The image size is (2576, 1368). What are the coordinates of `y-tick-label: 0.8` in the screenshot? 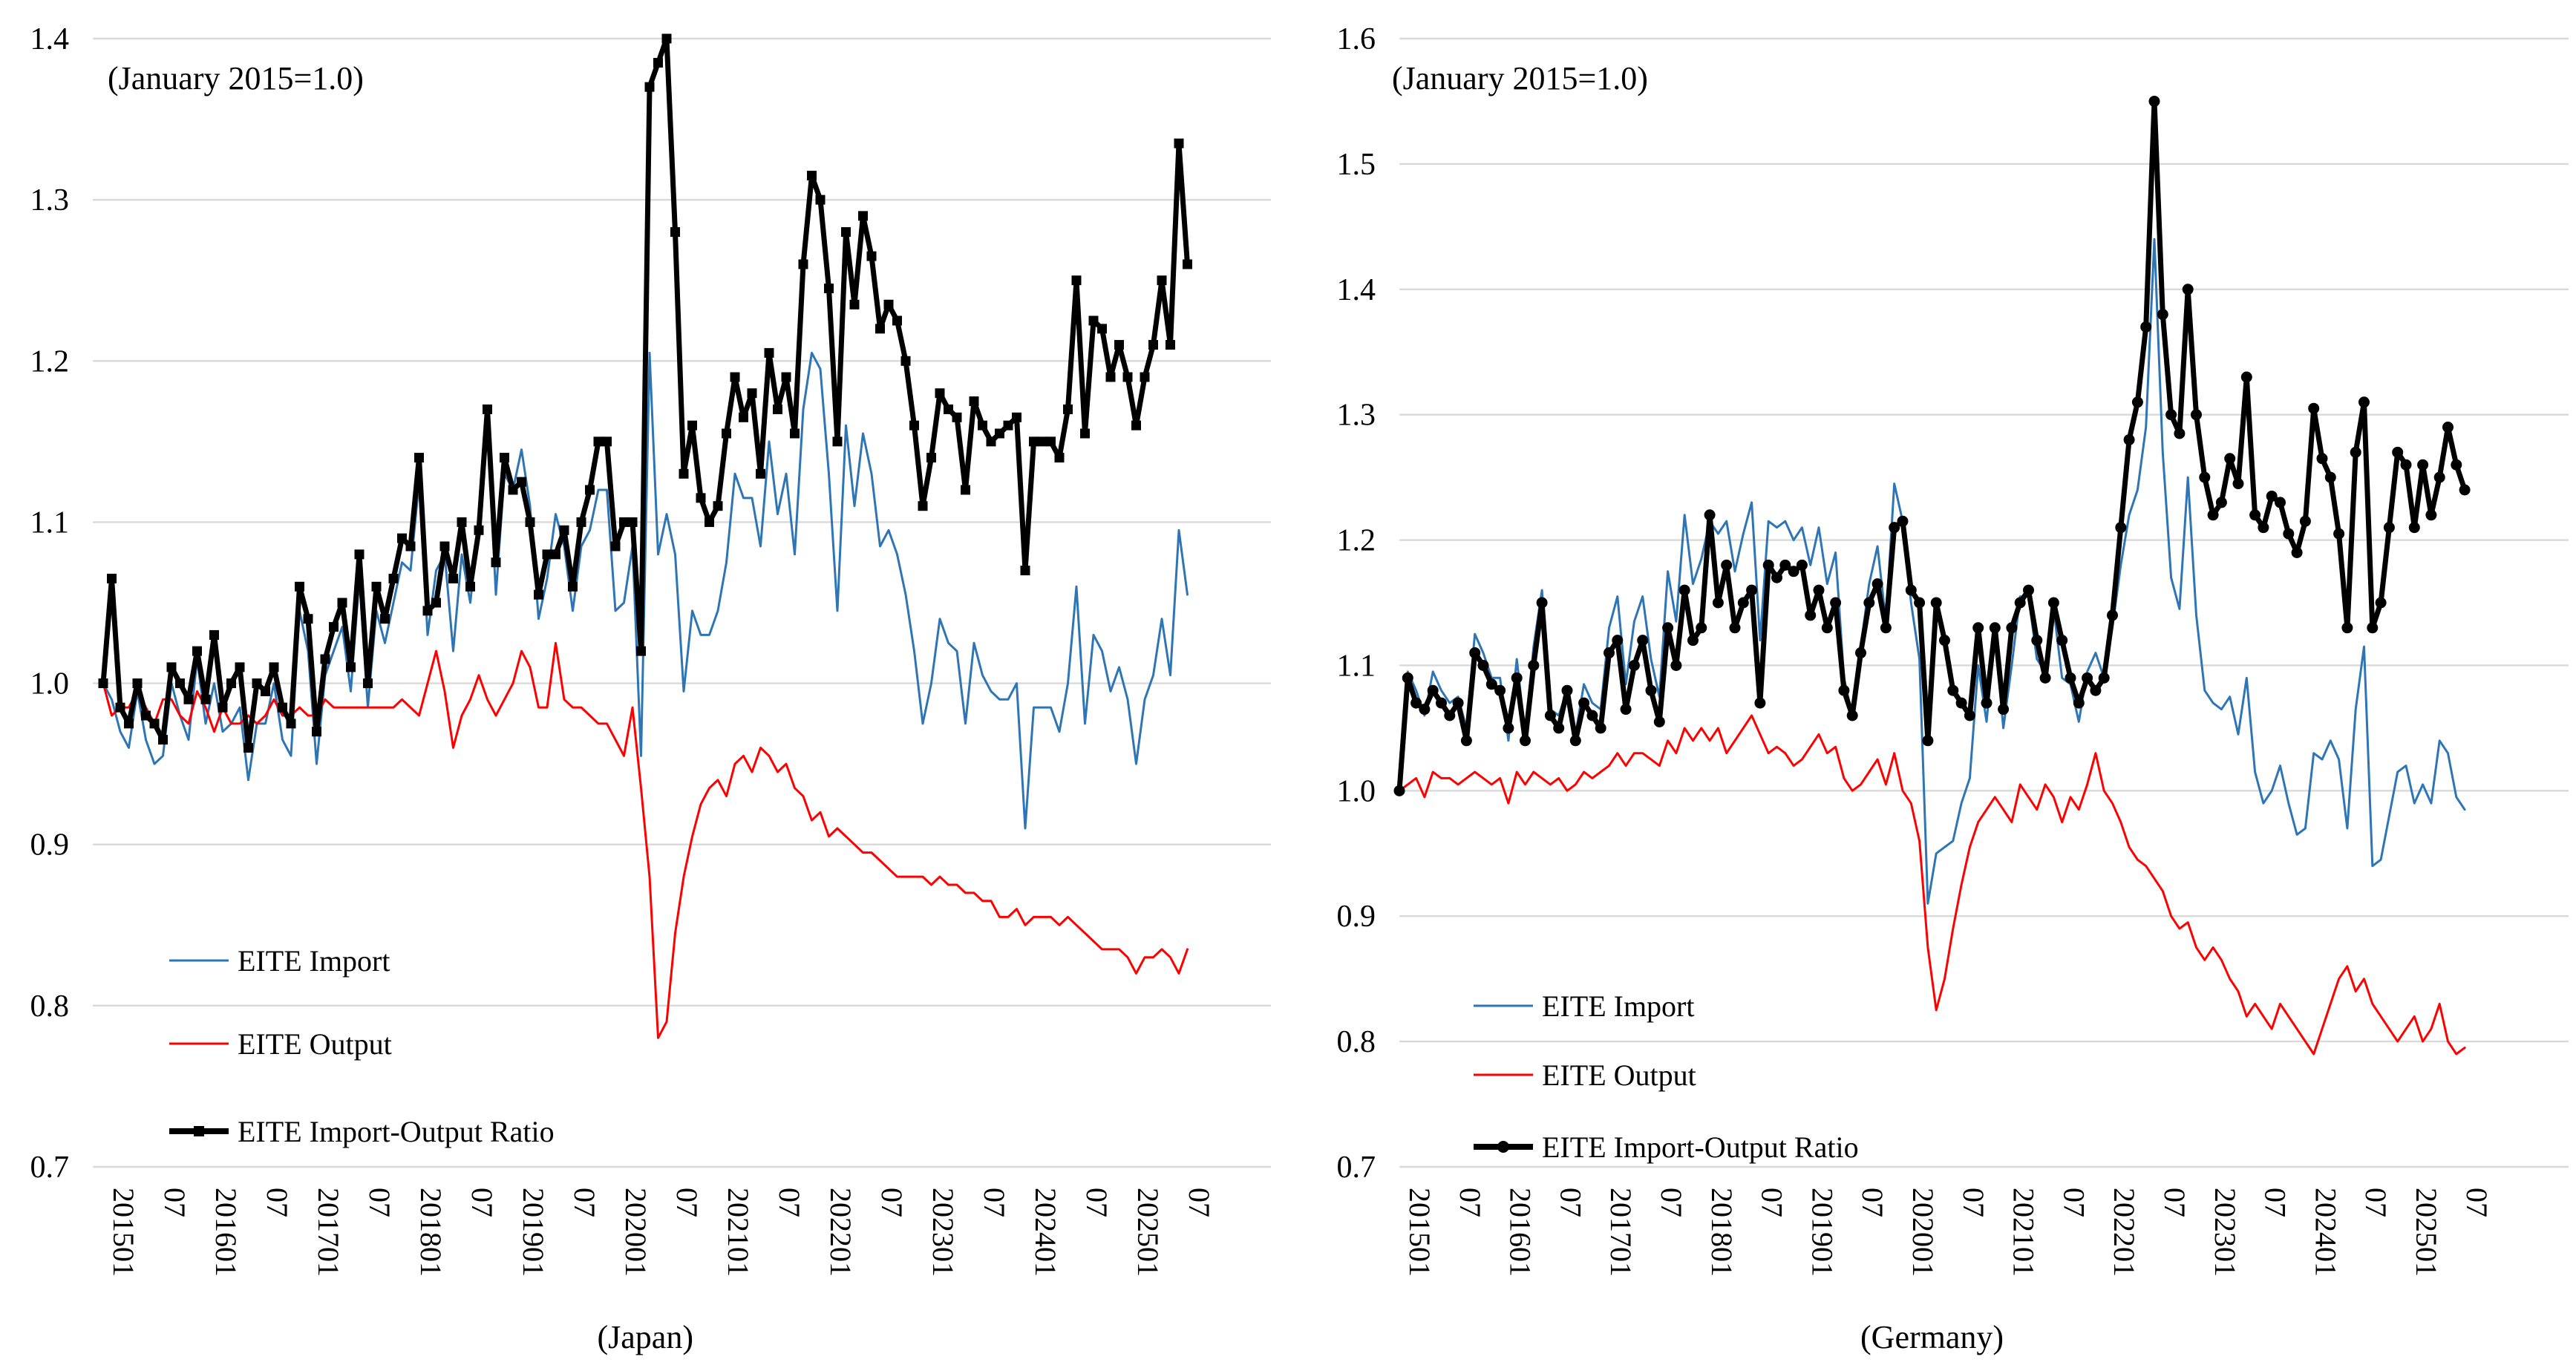 It's located at (50, 1007).